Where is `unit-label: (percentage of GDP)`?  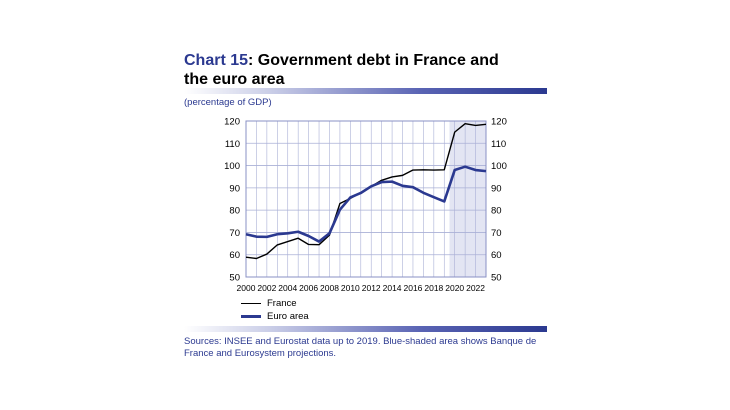
unit-label: (percentage of GDP) is located at coordinates (228, 102).